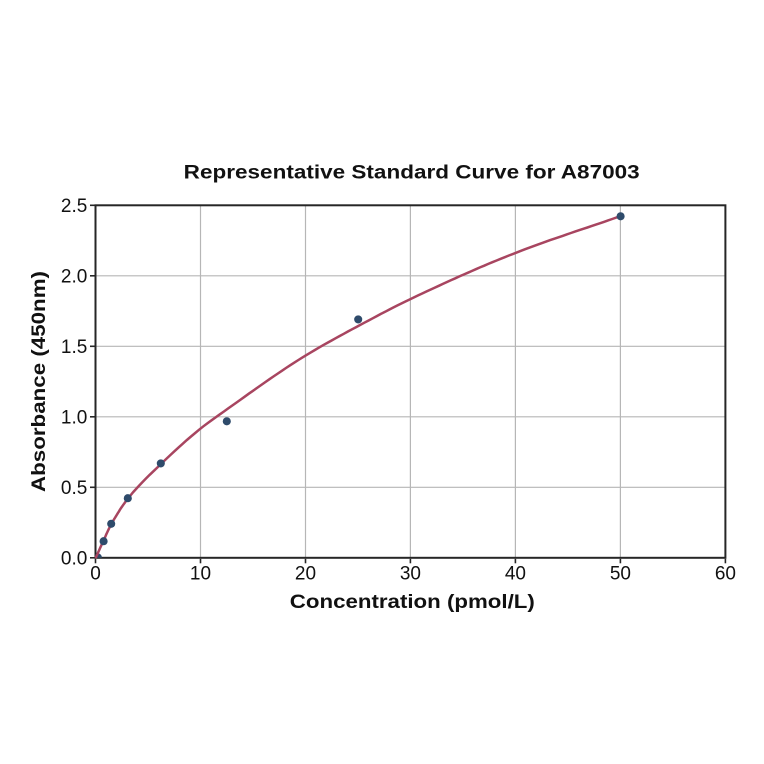 The image size is (764, 764). I want to click on svg-text: Absorbance (450nm), so click(39, 381).